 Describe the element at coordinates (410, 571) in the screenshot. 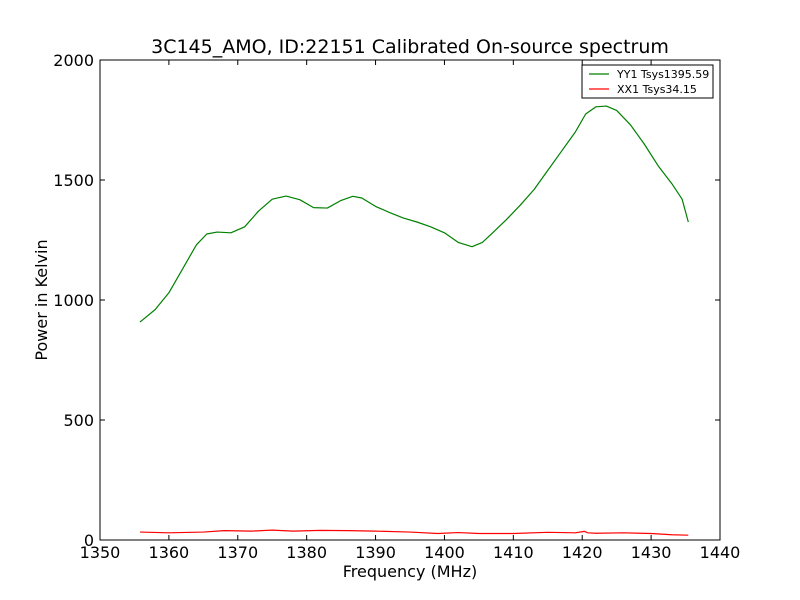

I see `x-axis-label: Frequency (MHz)` at that location.